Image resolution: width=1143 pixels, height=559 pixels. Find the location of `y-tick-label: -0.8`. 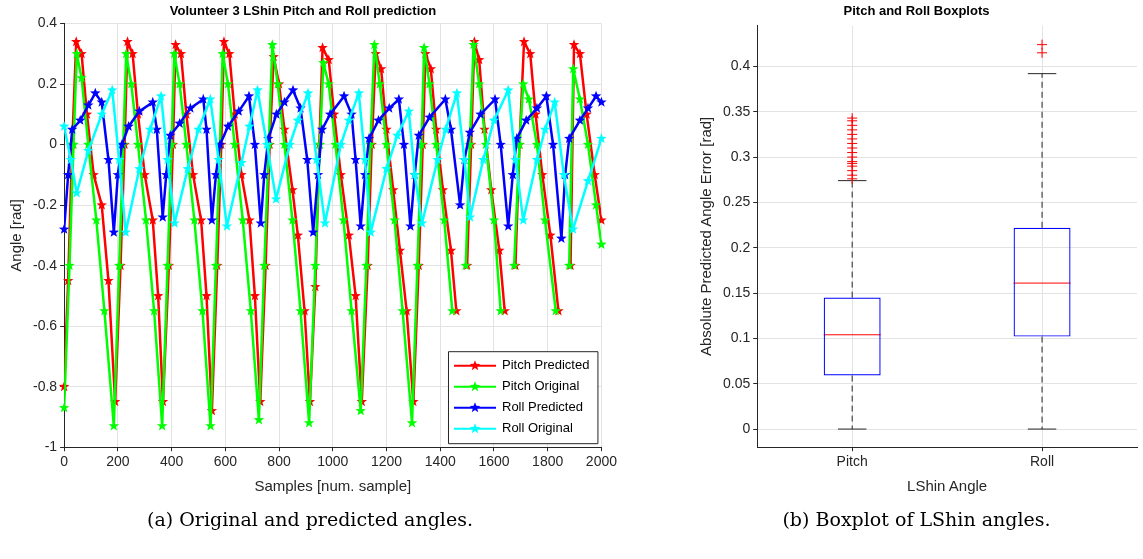

y-tick-label: -0.8 is located at coordinates (45, 385).